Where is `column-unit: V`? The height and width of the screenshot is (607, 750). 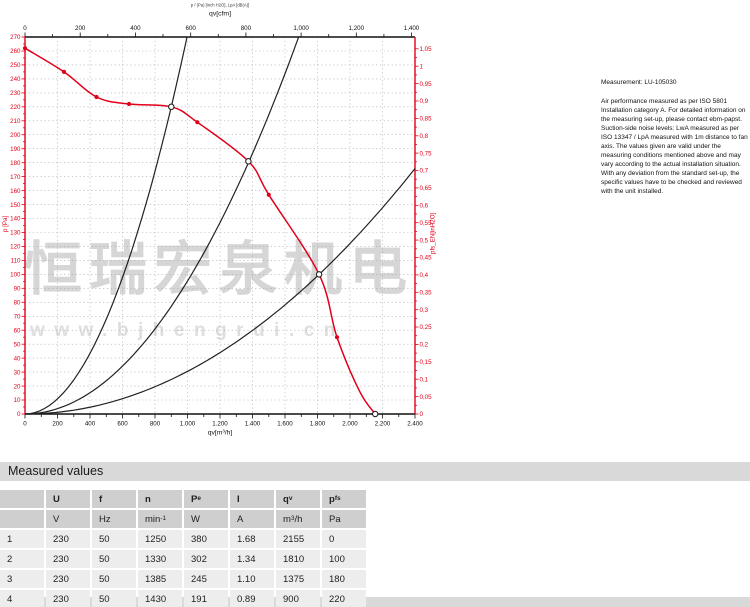
column-unit: V is located at coordinates (68, 519).